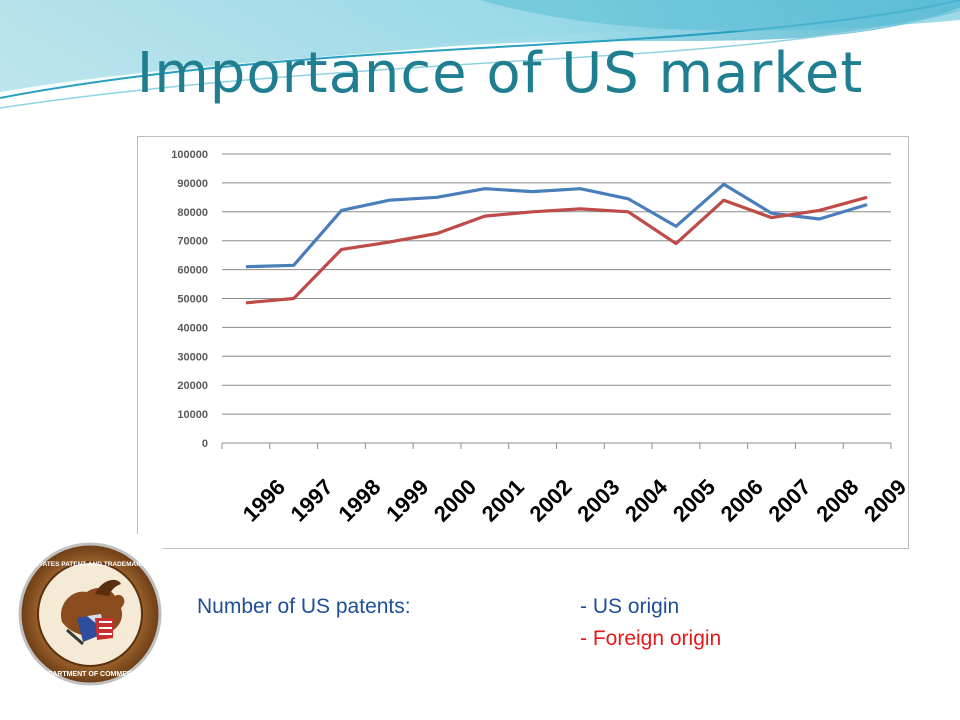 This screenshot has height=720, width=960. Describe the element at coordinates (550, 500) in the screenshot. I see `x-tick-label: 2002` at that location.